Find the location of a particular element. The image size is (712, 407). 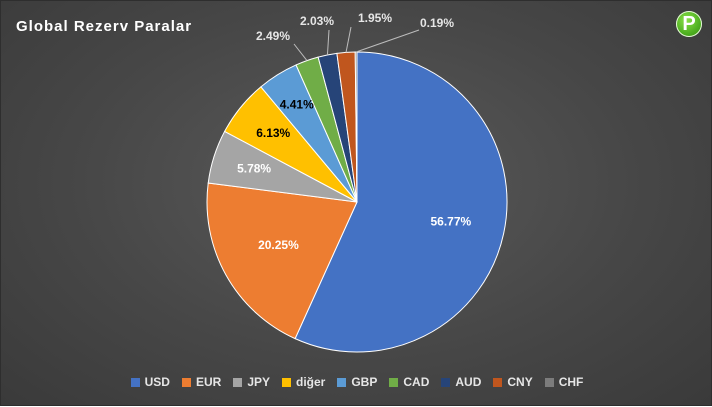

legend-label: diğer is located at coordinates (311, 382).